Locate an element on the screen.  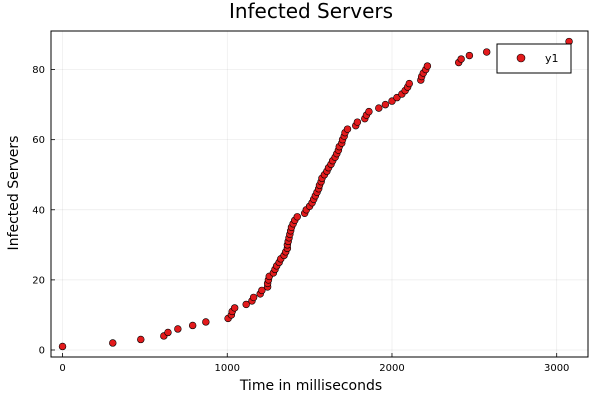
x-axis-label: Time in milliseconds is located at coordinates (310, 386).